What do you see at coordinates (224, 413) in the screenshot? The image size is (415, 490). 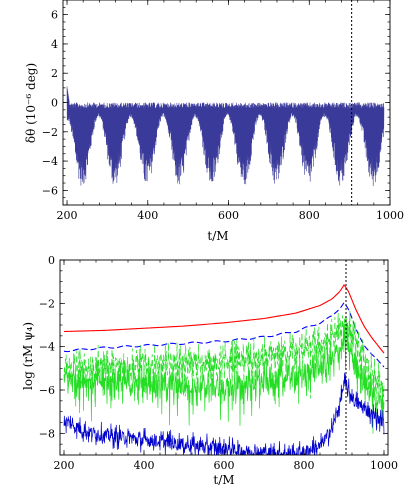 I see `blue-solid-line` at bounding box center [224, 413].